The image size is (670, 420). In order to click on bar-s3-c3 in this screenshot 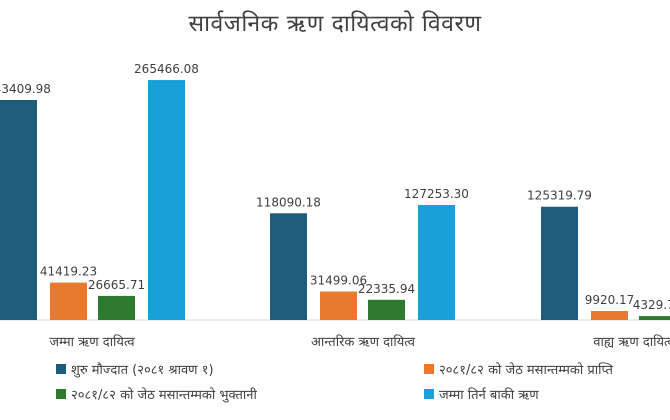, I will do `click(654, 318)`.